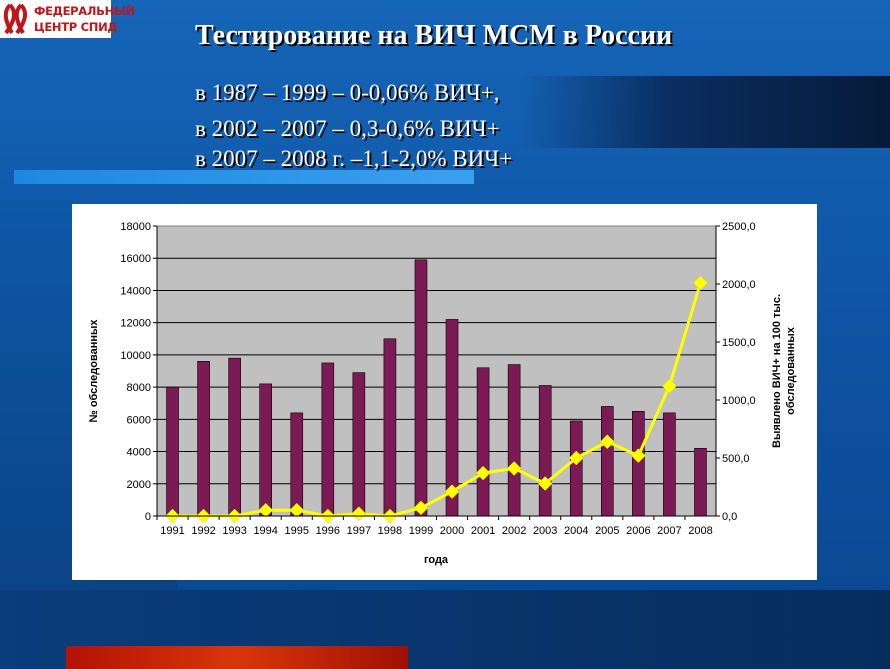 This screenshot has height=669, width=890. What do you see at coordinates (297, 510) in the screenshot?
I see `line-marker-1995` at bounding box center [297, 510].